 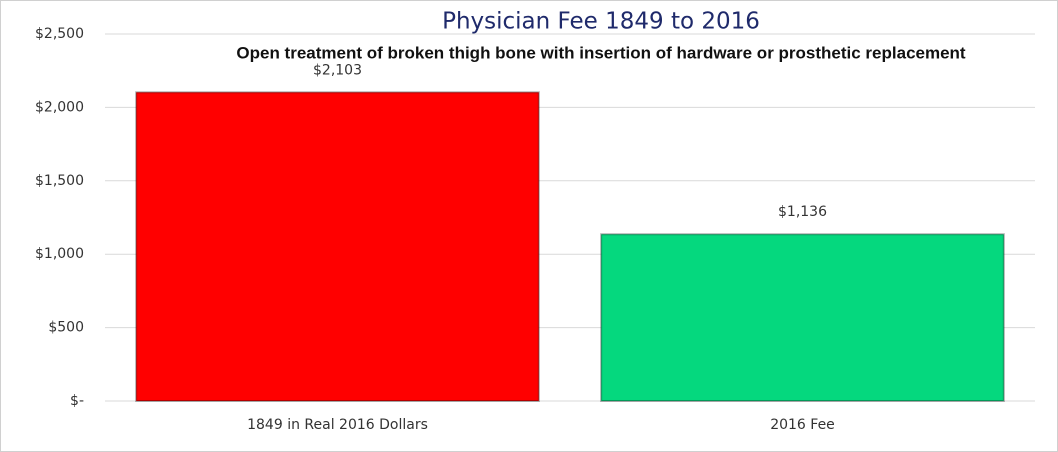 I want to click on y-tick-label: $1,000, so click(x=59, y=254).